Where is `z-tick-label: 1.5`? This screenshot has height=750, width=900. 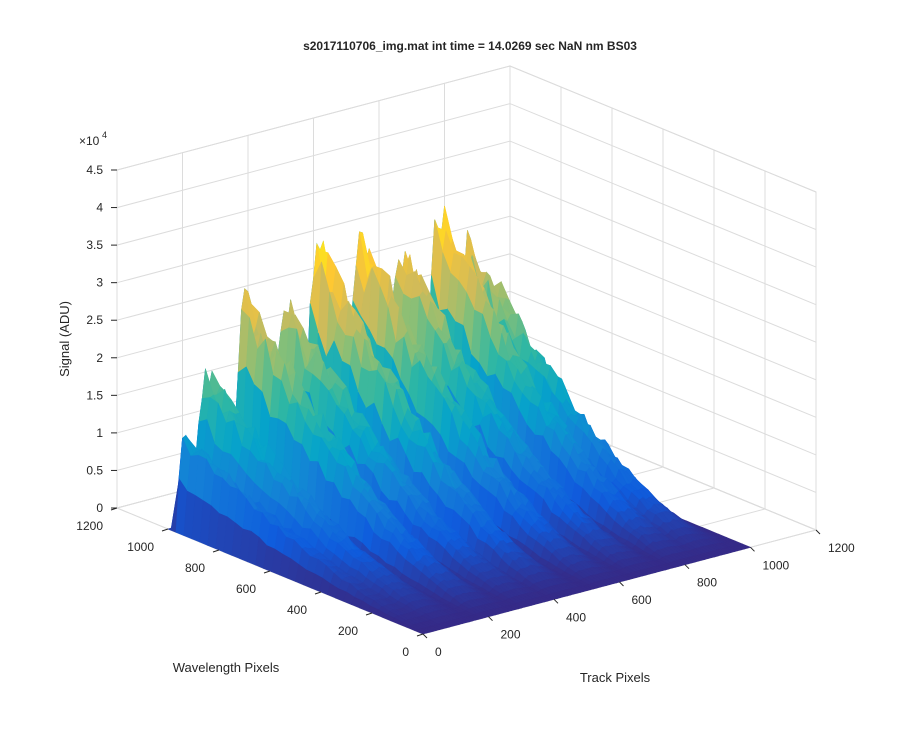
z-tick-label: 1.5 is located at coordinates (94, 395).